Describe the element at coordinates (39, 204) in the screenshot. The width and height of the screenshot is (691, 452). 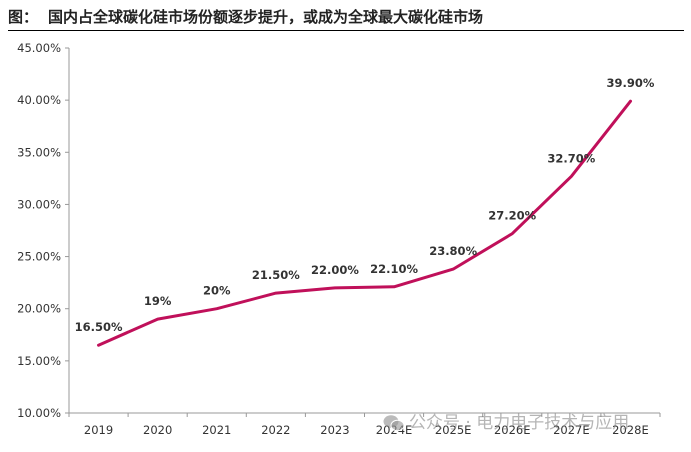
I see `y-tick-label: 30.00%` at that location.